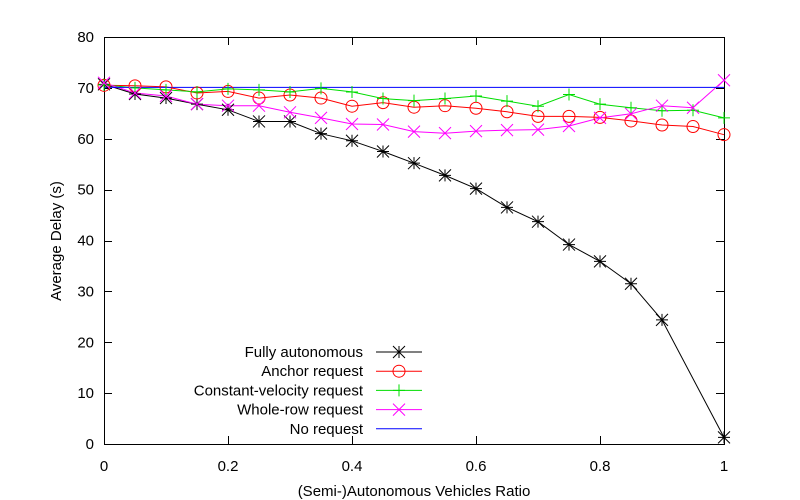 This screenshot has width=800, height=500. What do you see at coordinates (85, 342) in the screenshot?
I see `y-tick-label: 20` at bounding box center [85, 342].